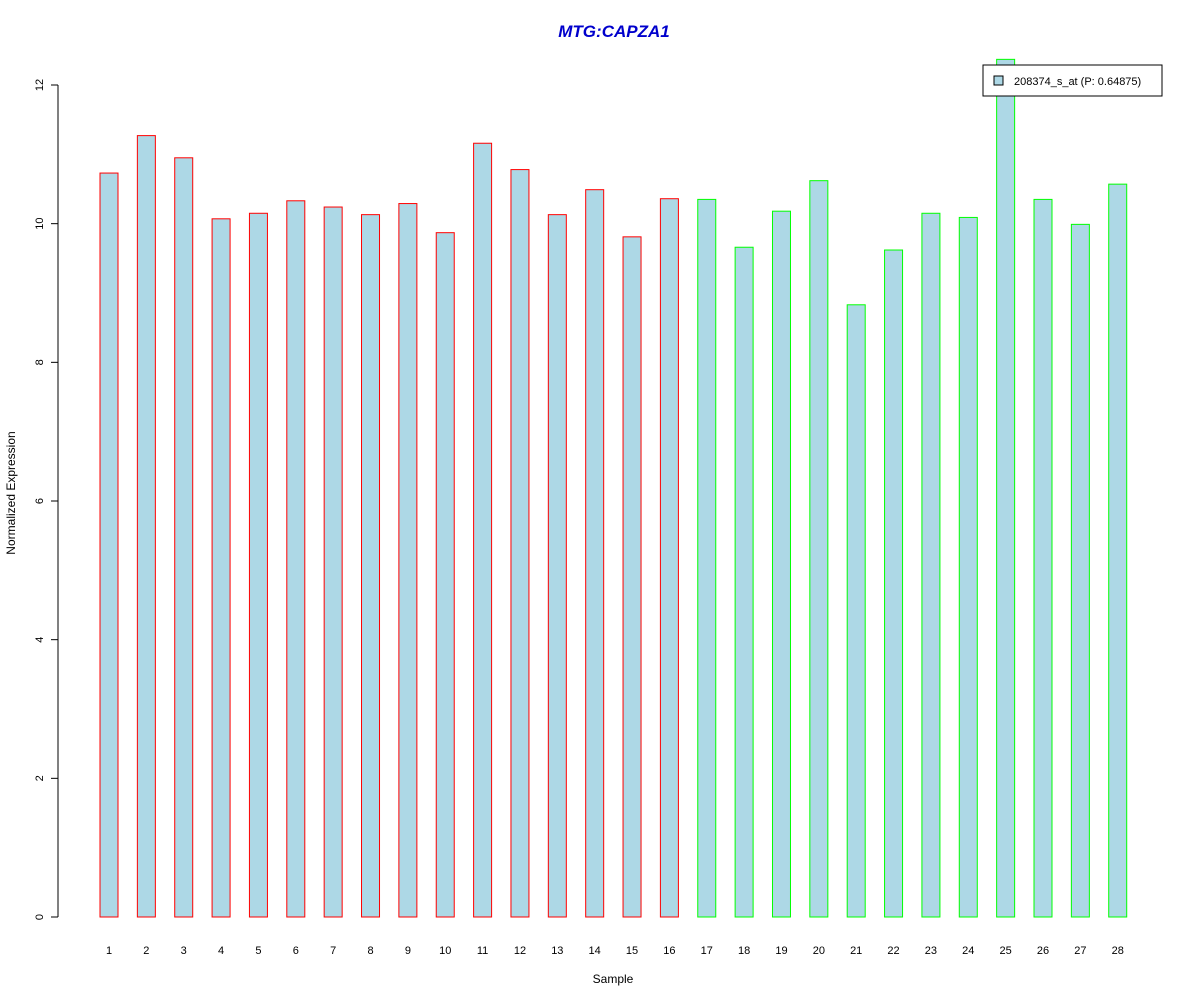 The height and width of the screenshot is (1000, 1200). Describe the element at coordinates (11, 492) in the screenshot. I see `y-axis-label: Normalized Expression` at that location.